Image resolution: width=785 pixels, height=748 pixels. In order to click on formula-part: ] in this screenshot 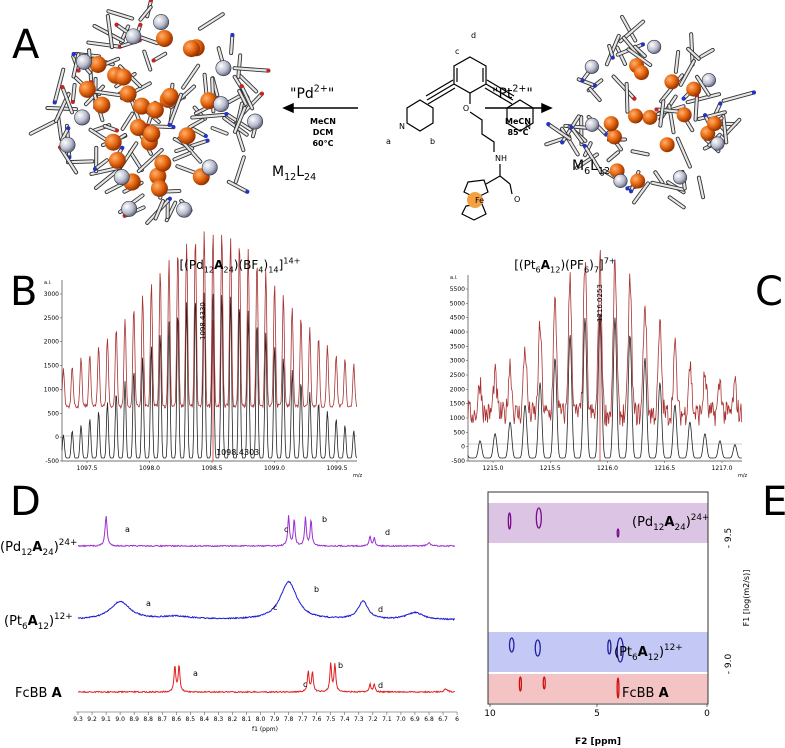, I will do `click(281, 265)`.